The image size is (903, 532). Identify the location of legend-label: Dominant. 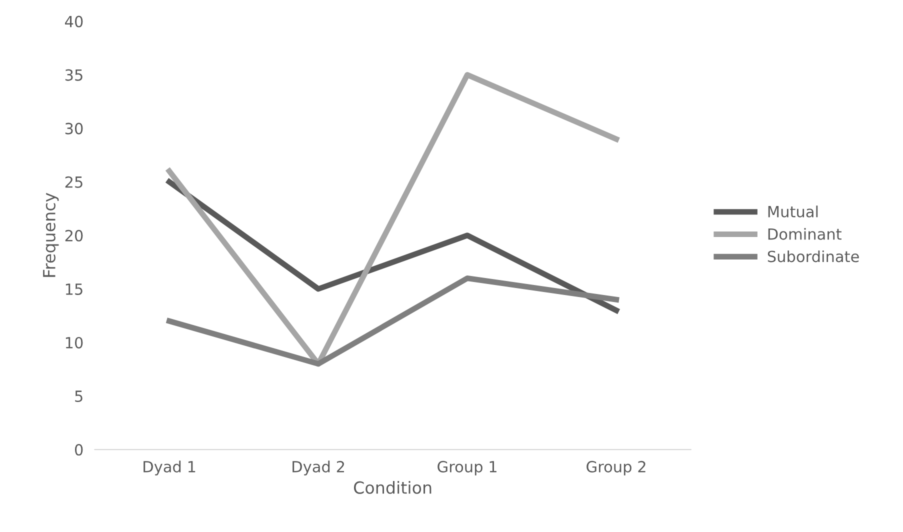
(805, 234).